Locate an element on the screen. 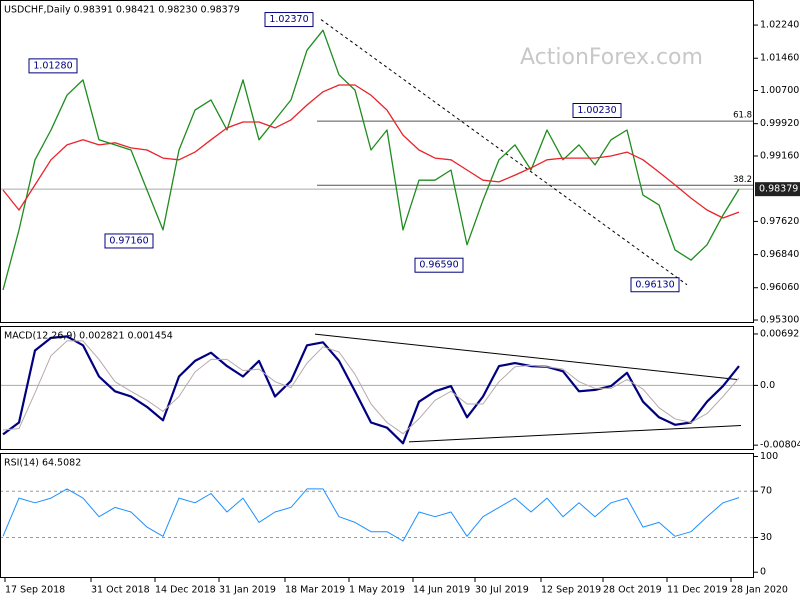 This screenshot has width=800, height=600. y-tick-label: 1.01460 is located at coordinates (779, 58).